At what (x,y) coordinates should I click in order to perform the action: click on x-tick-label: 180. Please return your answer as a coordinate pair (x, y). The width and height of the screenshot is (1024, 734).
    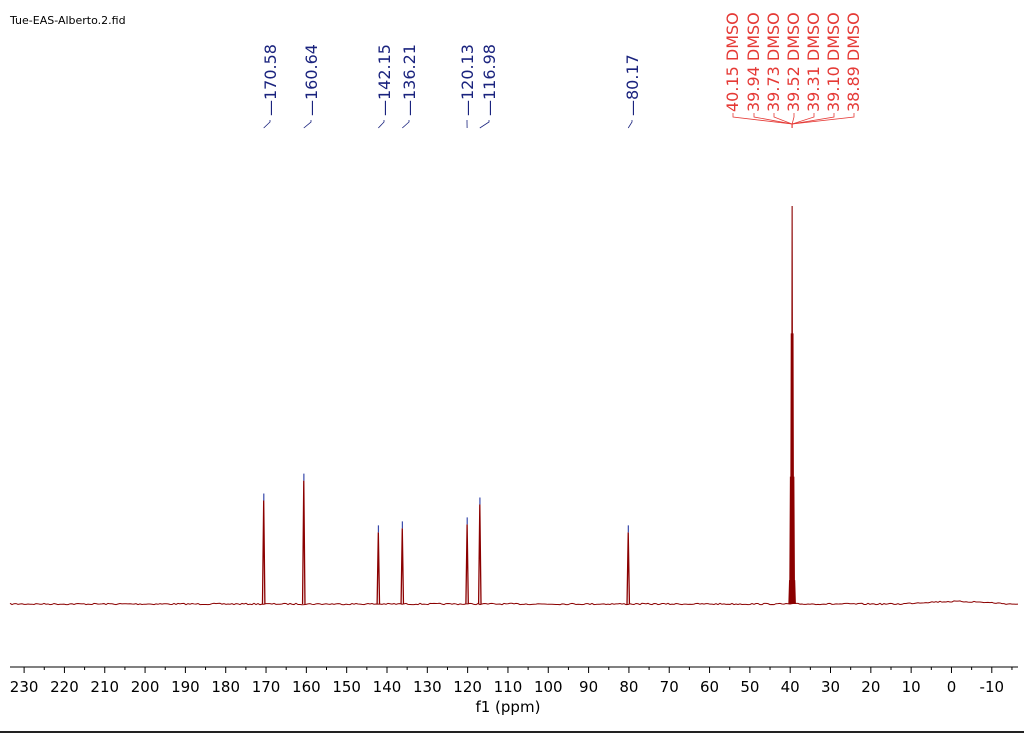
    Looking at the image, I should click on (225, 687).